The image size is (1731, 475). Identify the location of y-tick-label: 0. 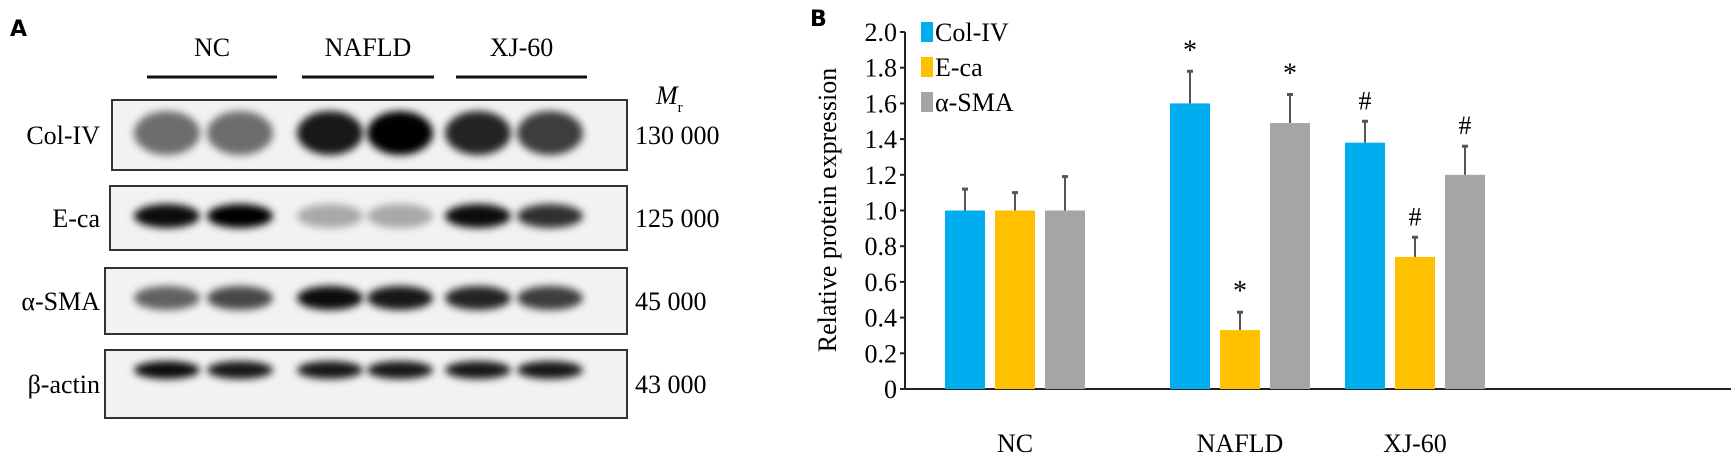
(890, 389).